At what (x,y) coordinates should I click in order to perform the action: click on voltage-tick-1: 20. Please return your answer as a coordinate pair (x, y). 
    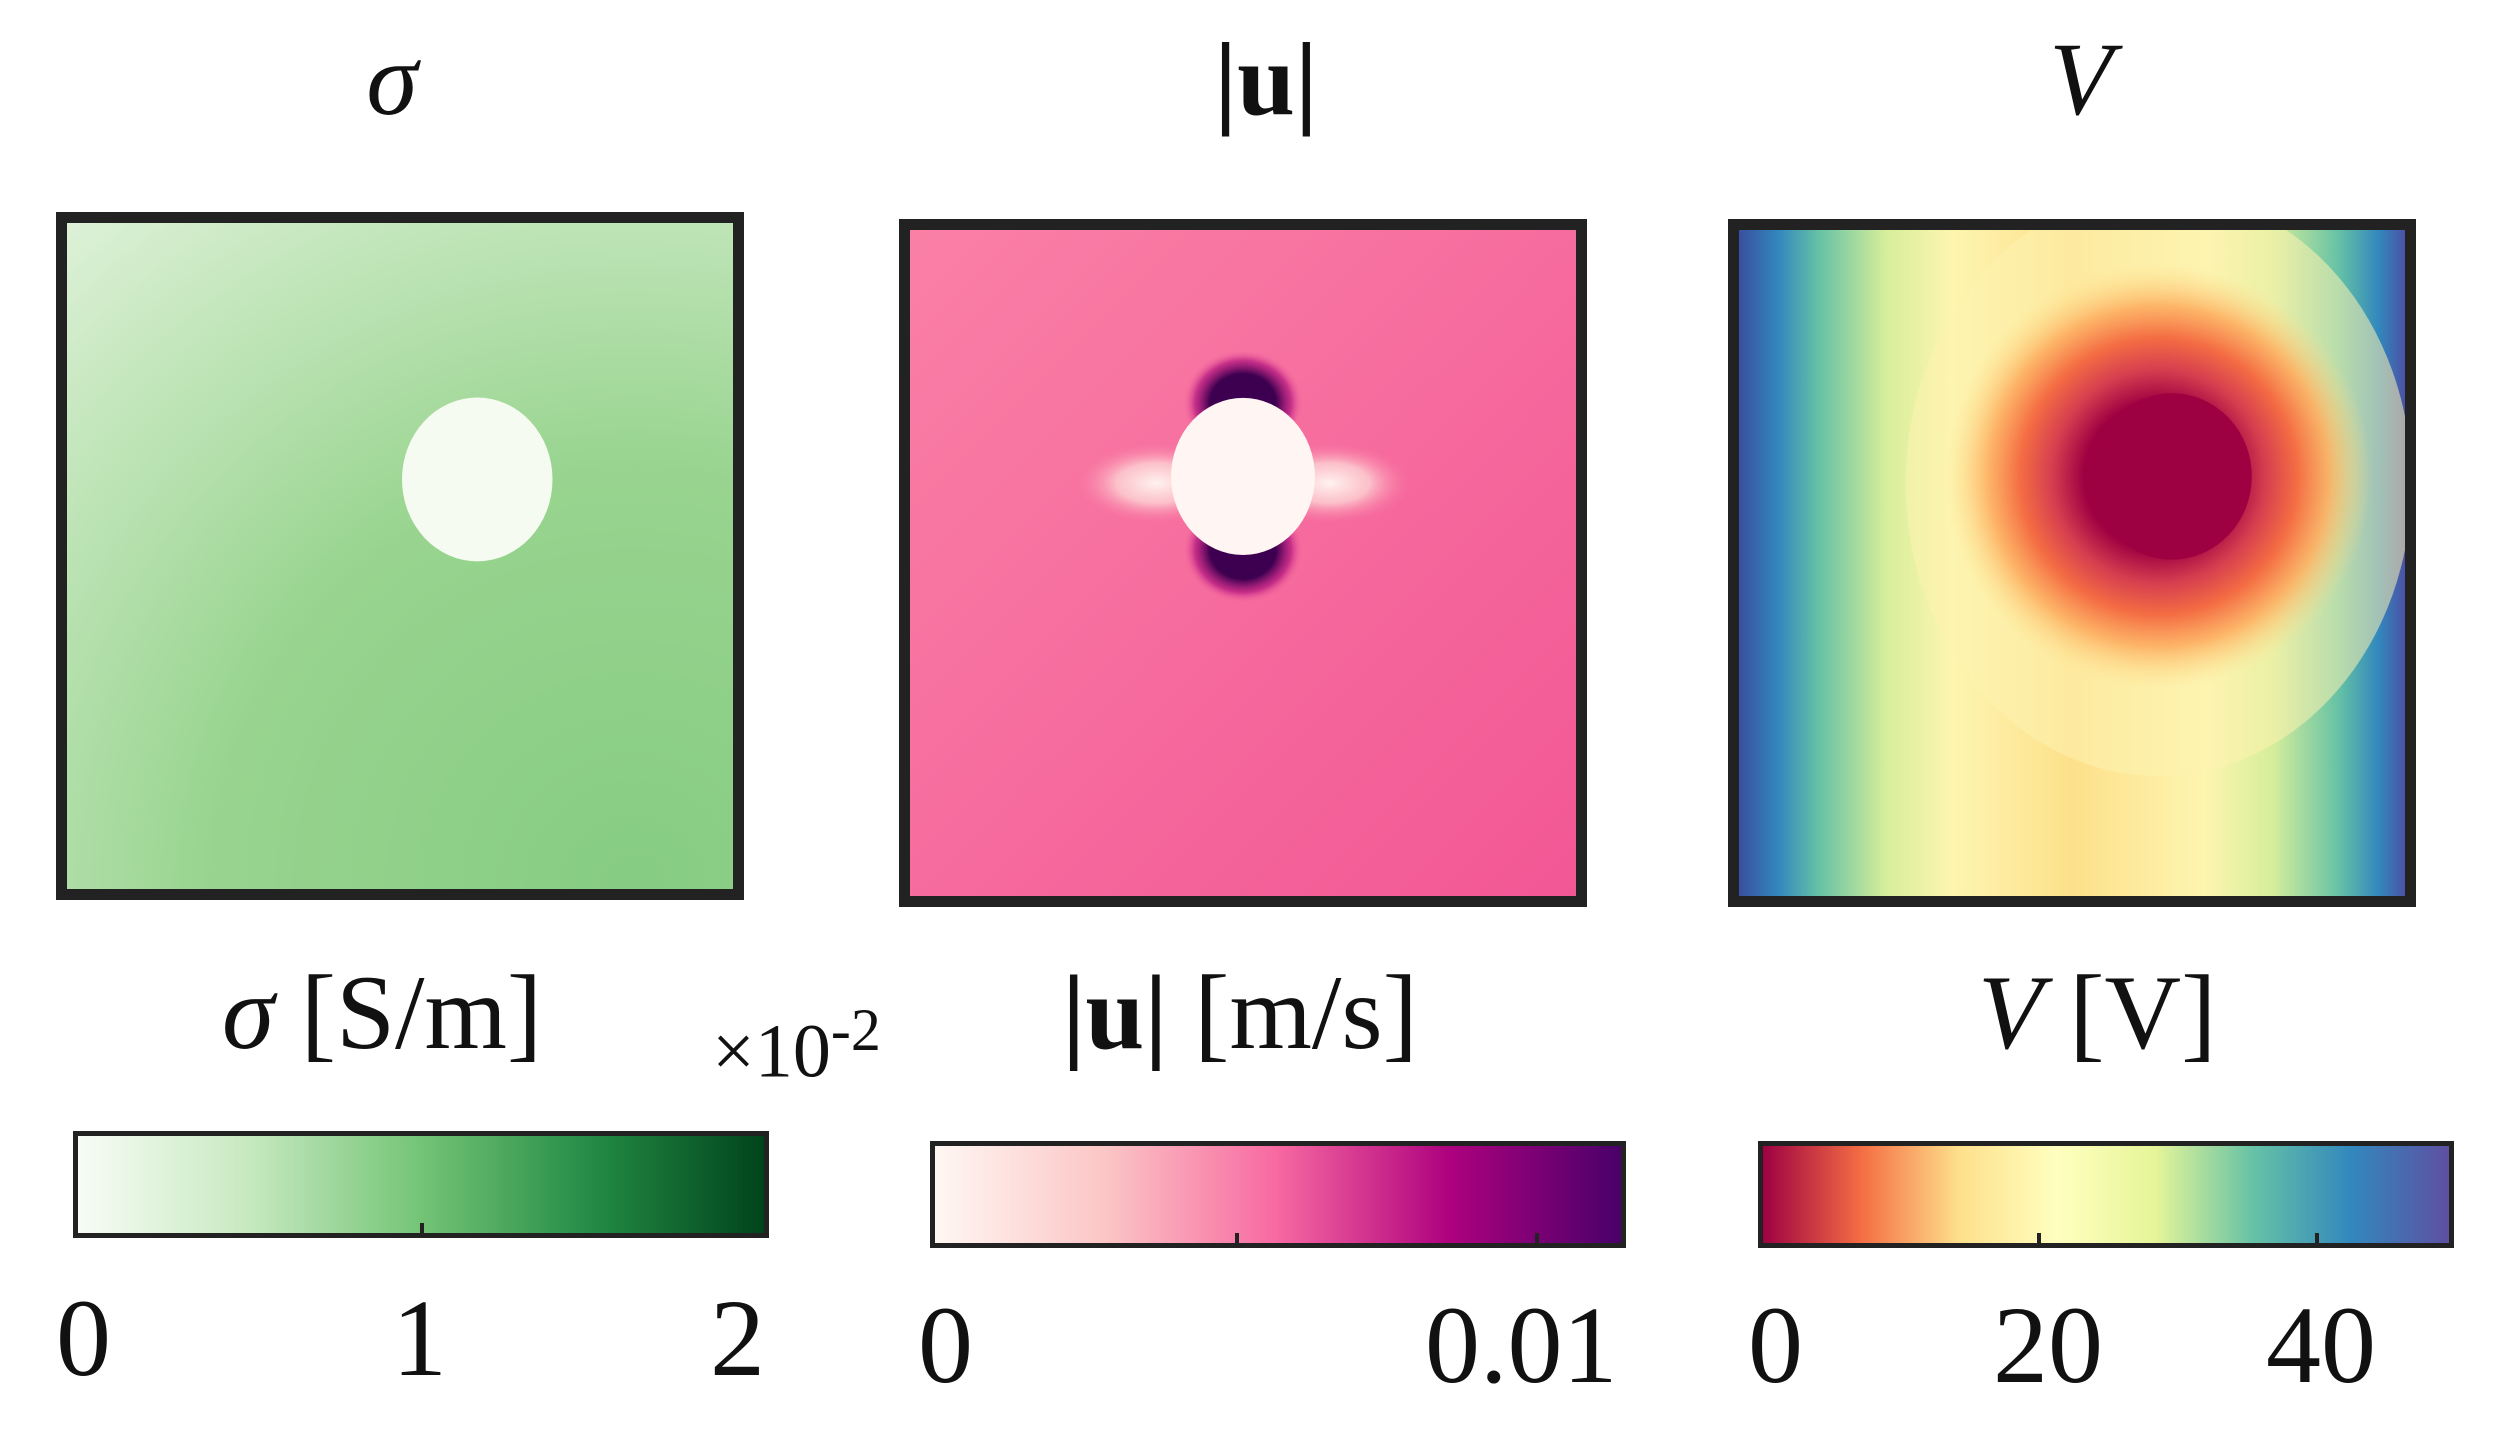
    Looking at the image, I should click on (2048, 1345).